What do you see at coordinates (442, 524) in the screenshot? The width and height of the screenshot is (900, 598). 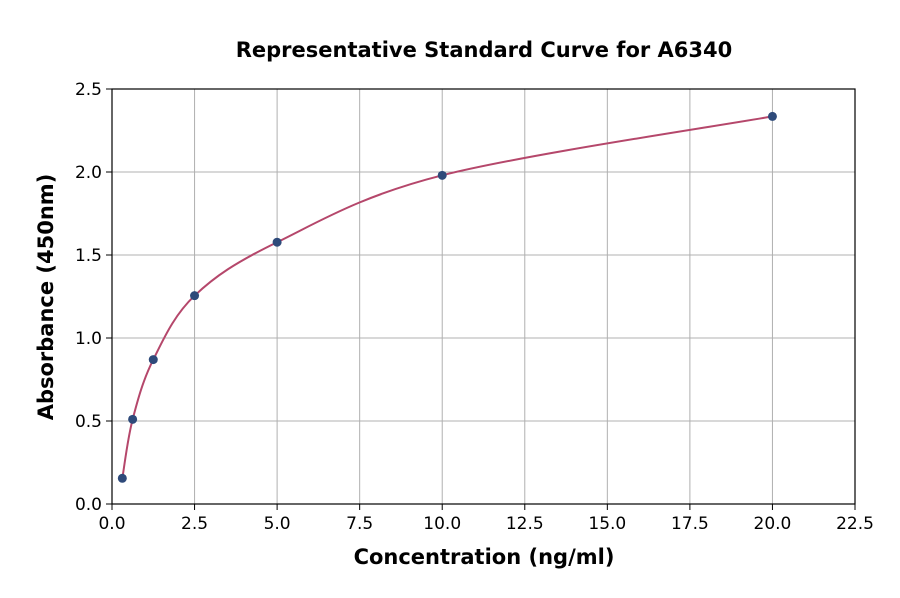 I see `x-tick-label: 10.0` at bounding box center [442, 524].